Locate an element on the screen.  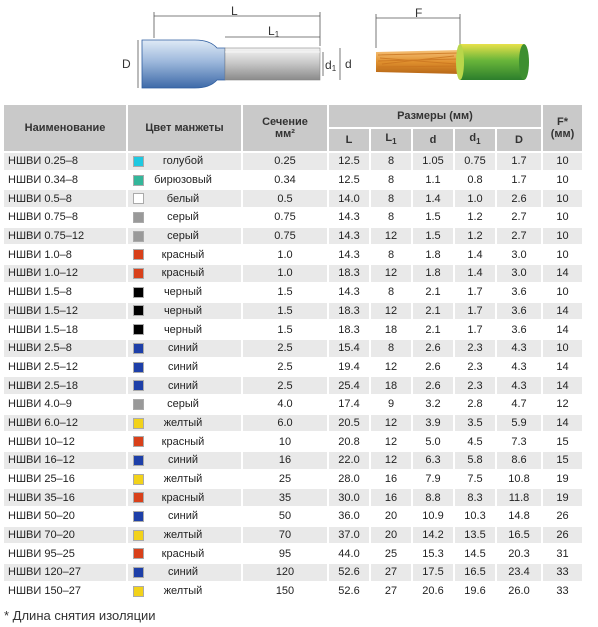
label-L: L is located at coordinates (234, 12).